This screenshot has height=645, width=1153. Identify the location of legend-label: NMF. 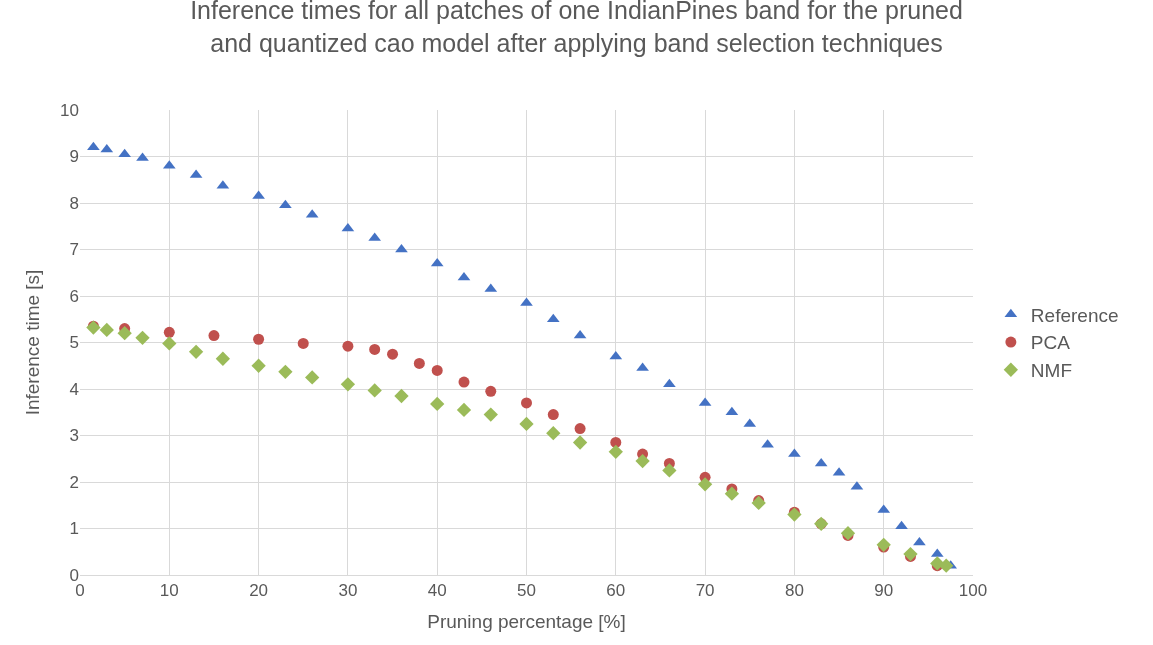
(1051, 371).